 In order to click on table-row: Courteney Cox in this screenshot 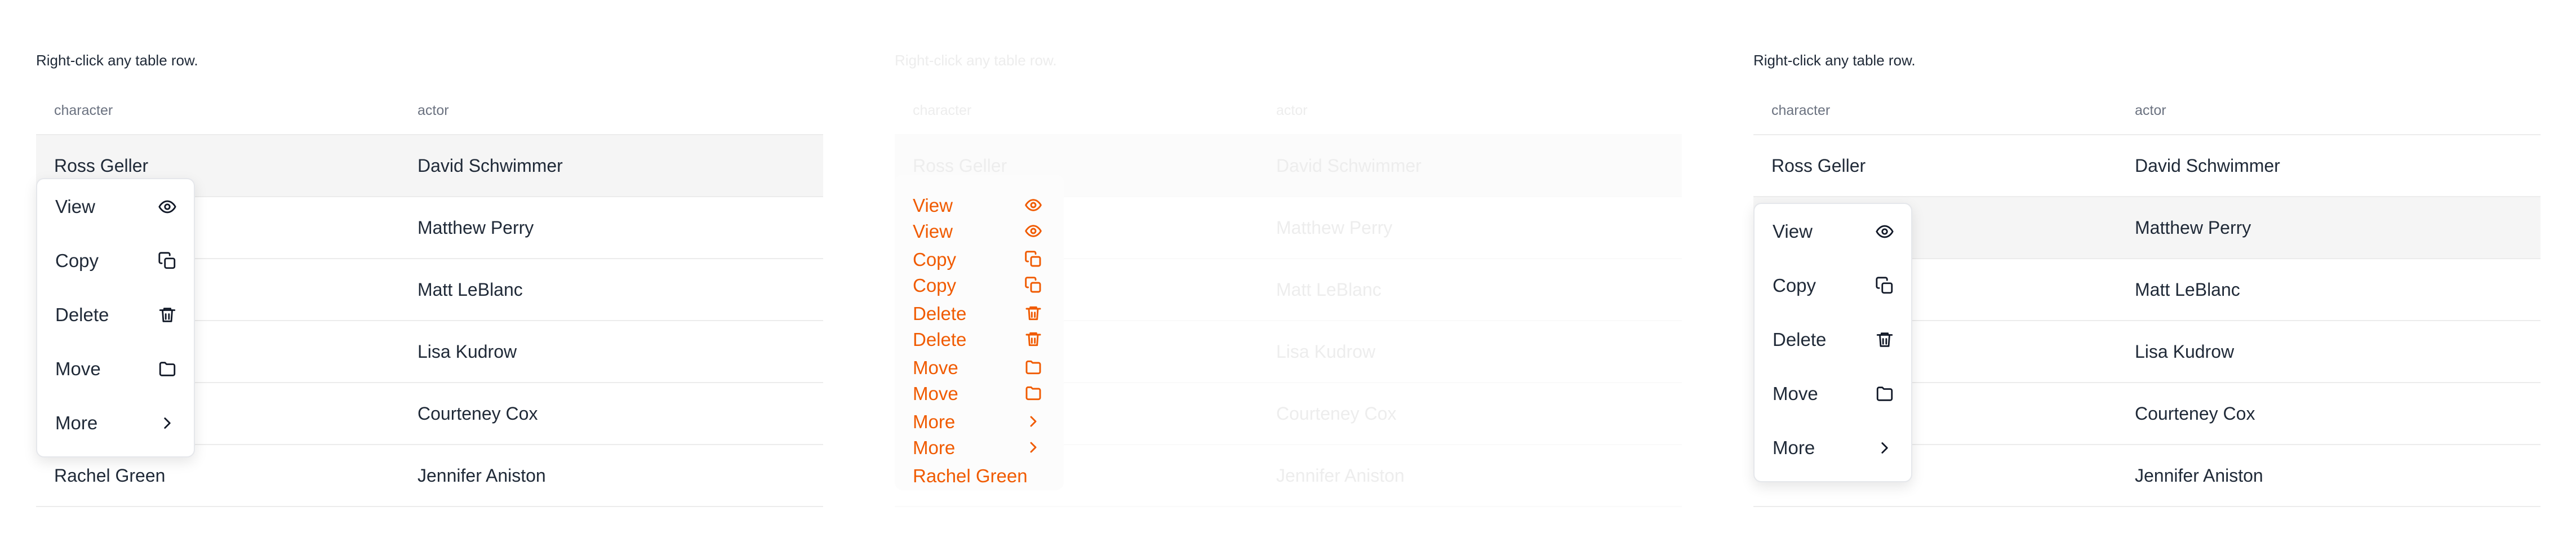, I will do `click(1288, 414)`.